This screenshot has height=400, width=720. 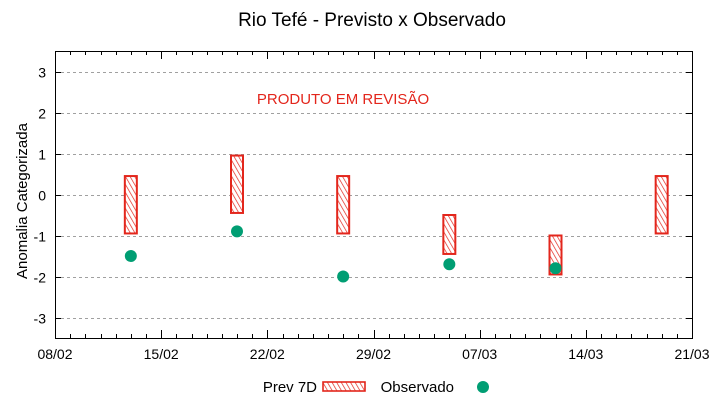 I want to click on legend-label-observado: Observado, so click(x=417, y=387).